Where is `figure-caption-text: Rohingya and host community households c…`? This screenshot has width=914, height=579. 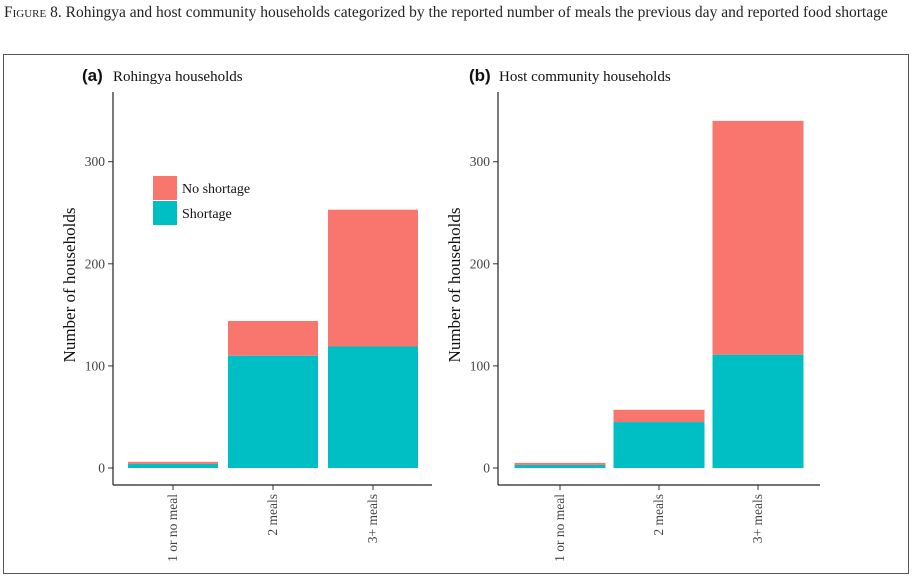
figure-caption-text: Rohingya and host community households c… is located at coordinates (474, 12).